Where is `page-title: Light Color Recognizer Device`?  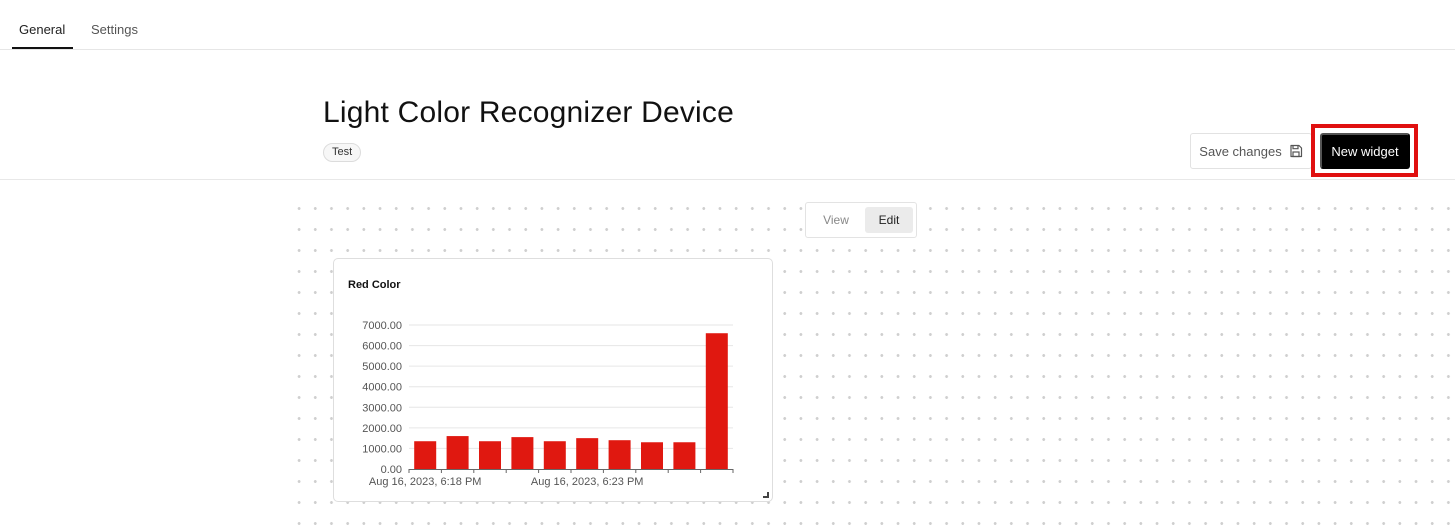
page-title: Light Color Recognizer Device is located at coordinates (528, 112).